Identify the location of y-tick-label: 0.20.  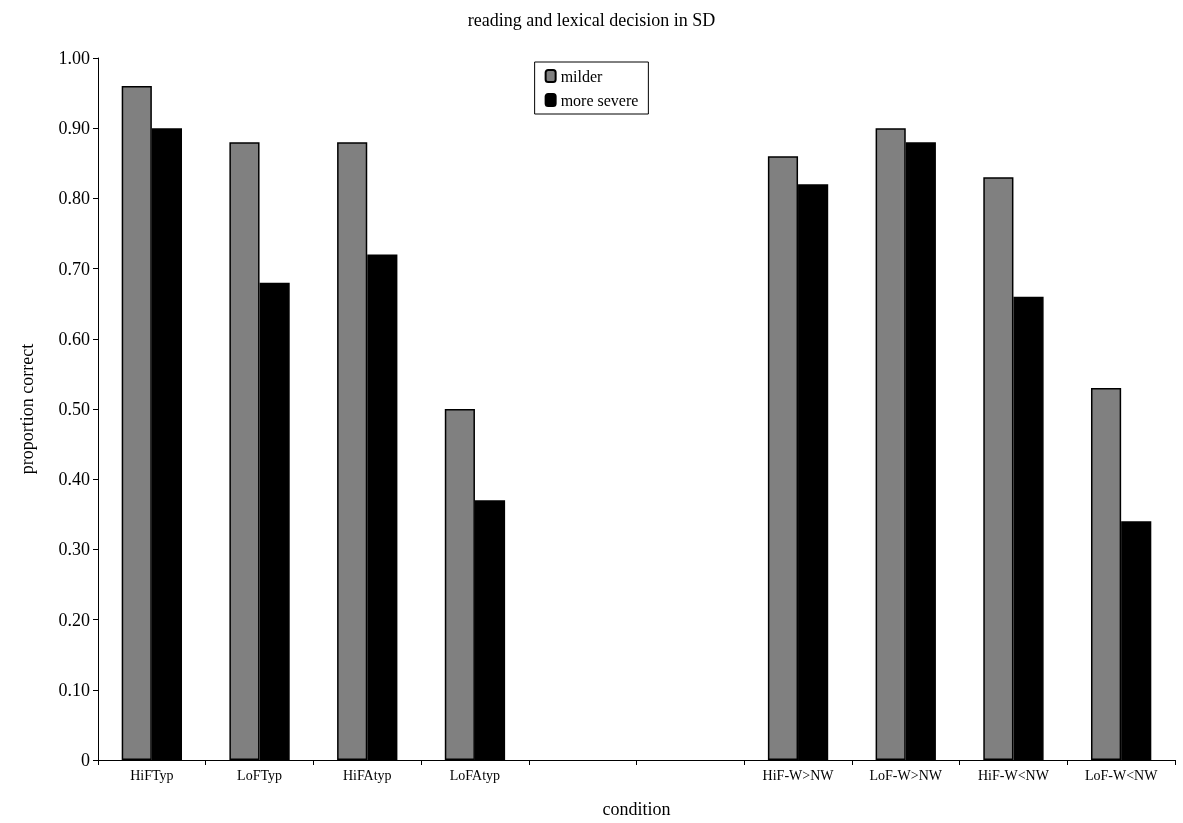
(74, 619).